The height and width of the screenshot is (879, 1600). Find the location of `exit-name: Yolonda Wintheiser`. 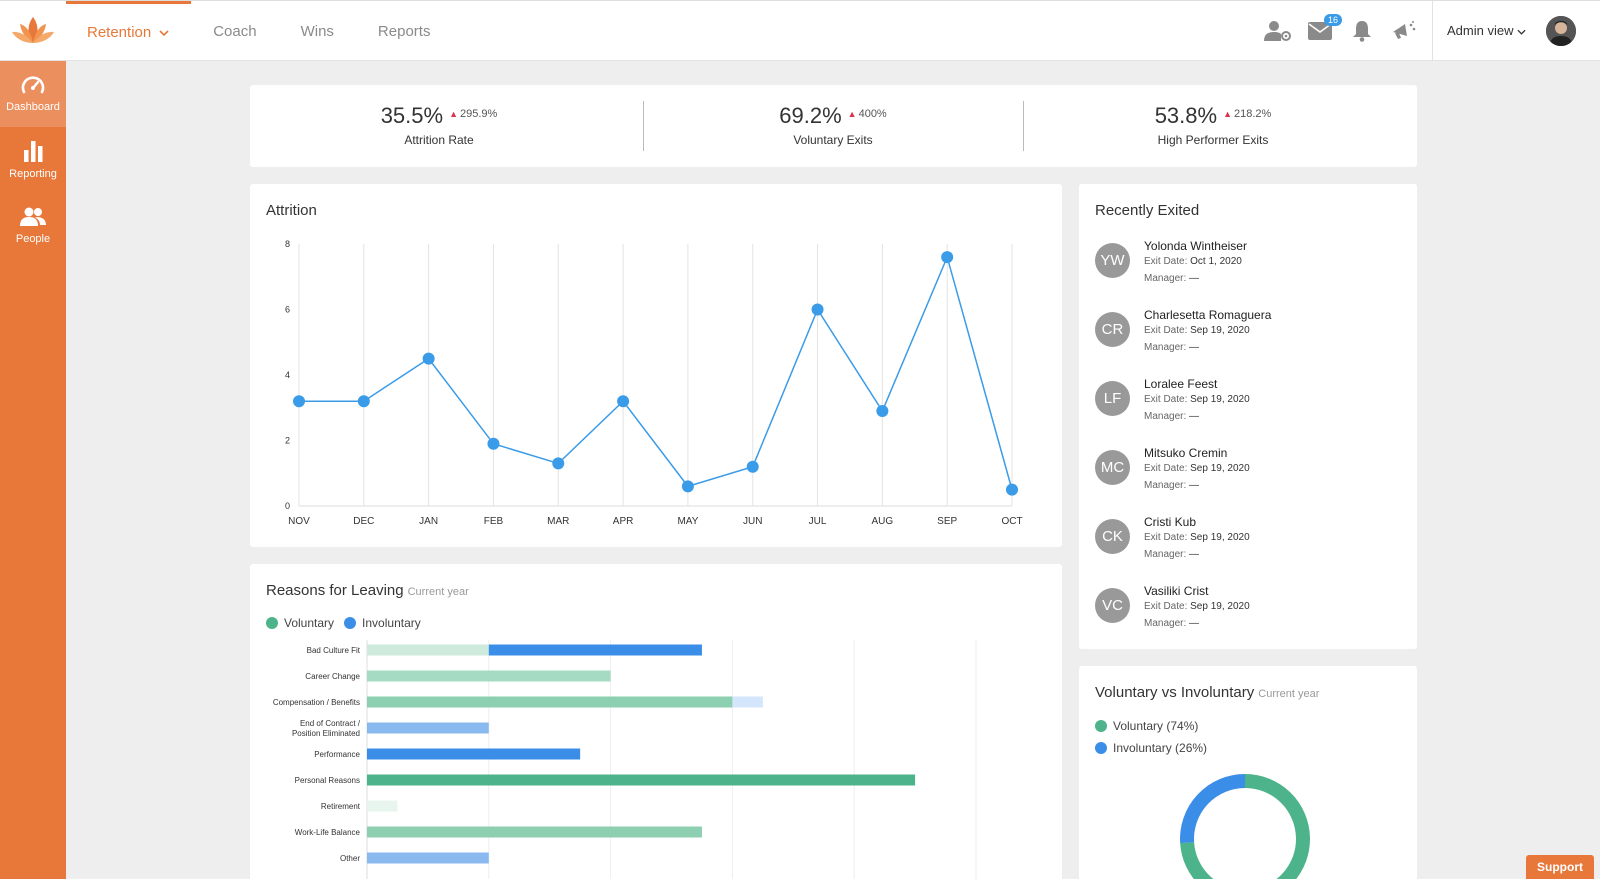

exit-name: Yolonda Wintheiser is located at coordinates (1195, 246).